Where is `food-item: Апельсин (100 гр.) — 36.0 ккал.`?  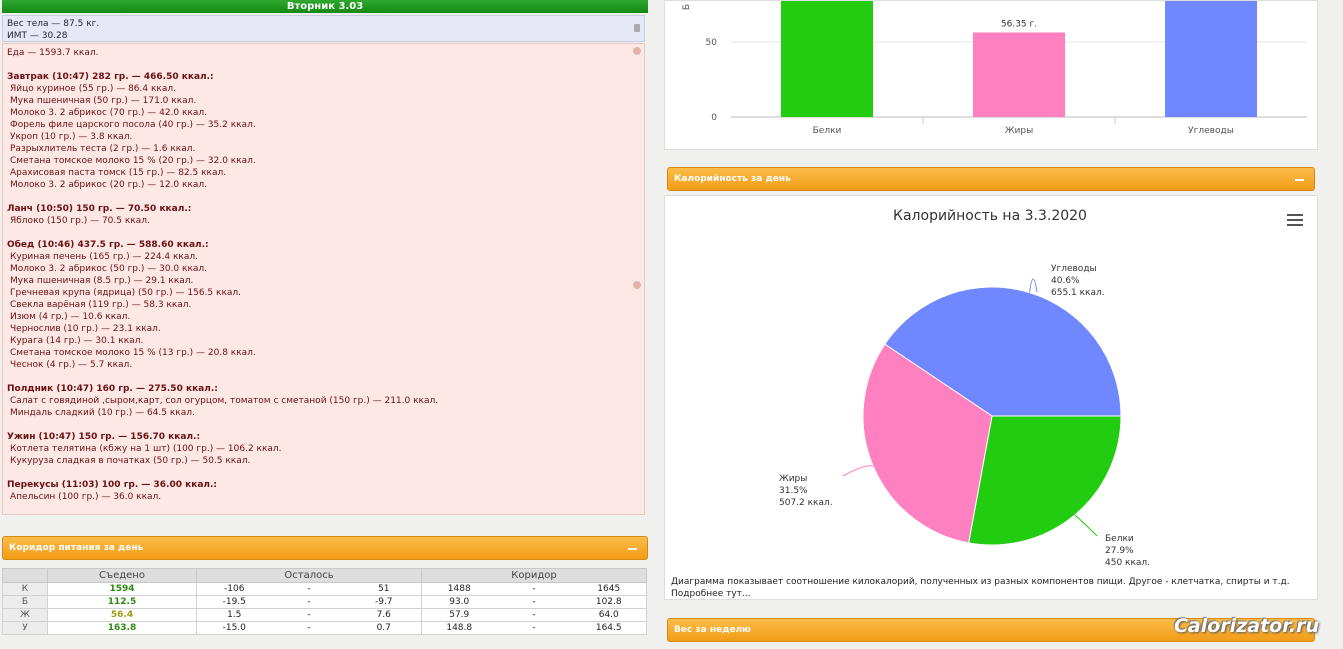 food-item: Апельсин (100 гр.) — 36.0 ккал. is located at coordinates (86, 497).